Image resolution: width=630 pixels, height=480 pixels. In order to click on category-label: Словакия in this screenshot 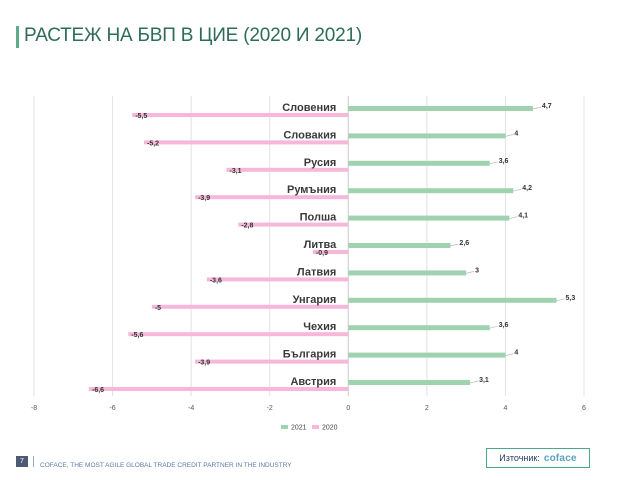, I will do `click(309, 135)`.